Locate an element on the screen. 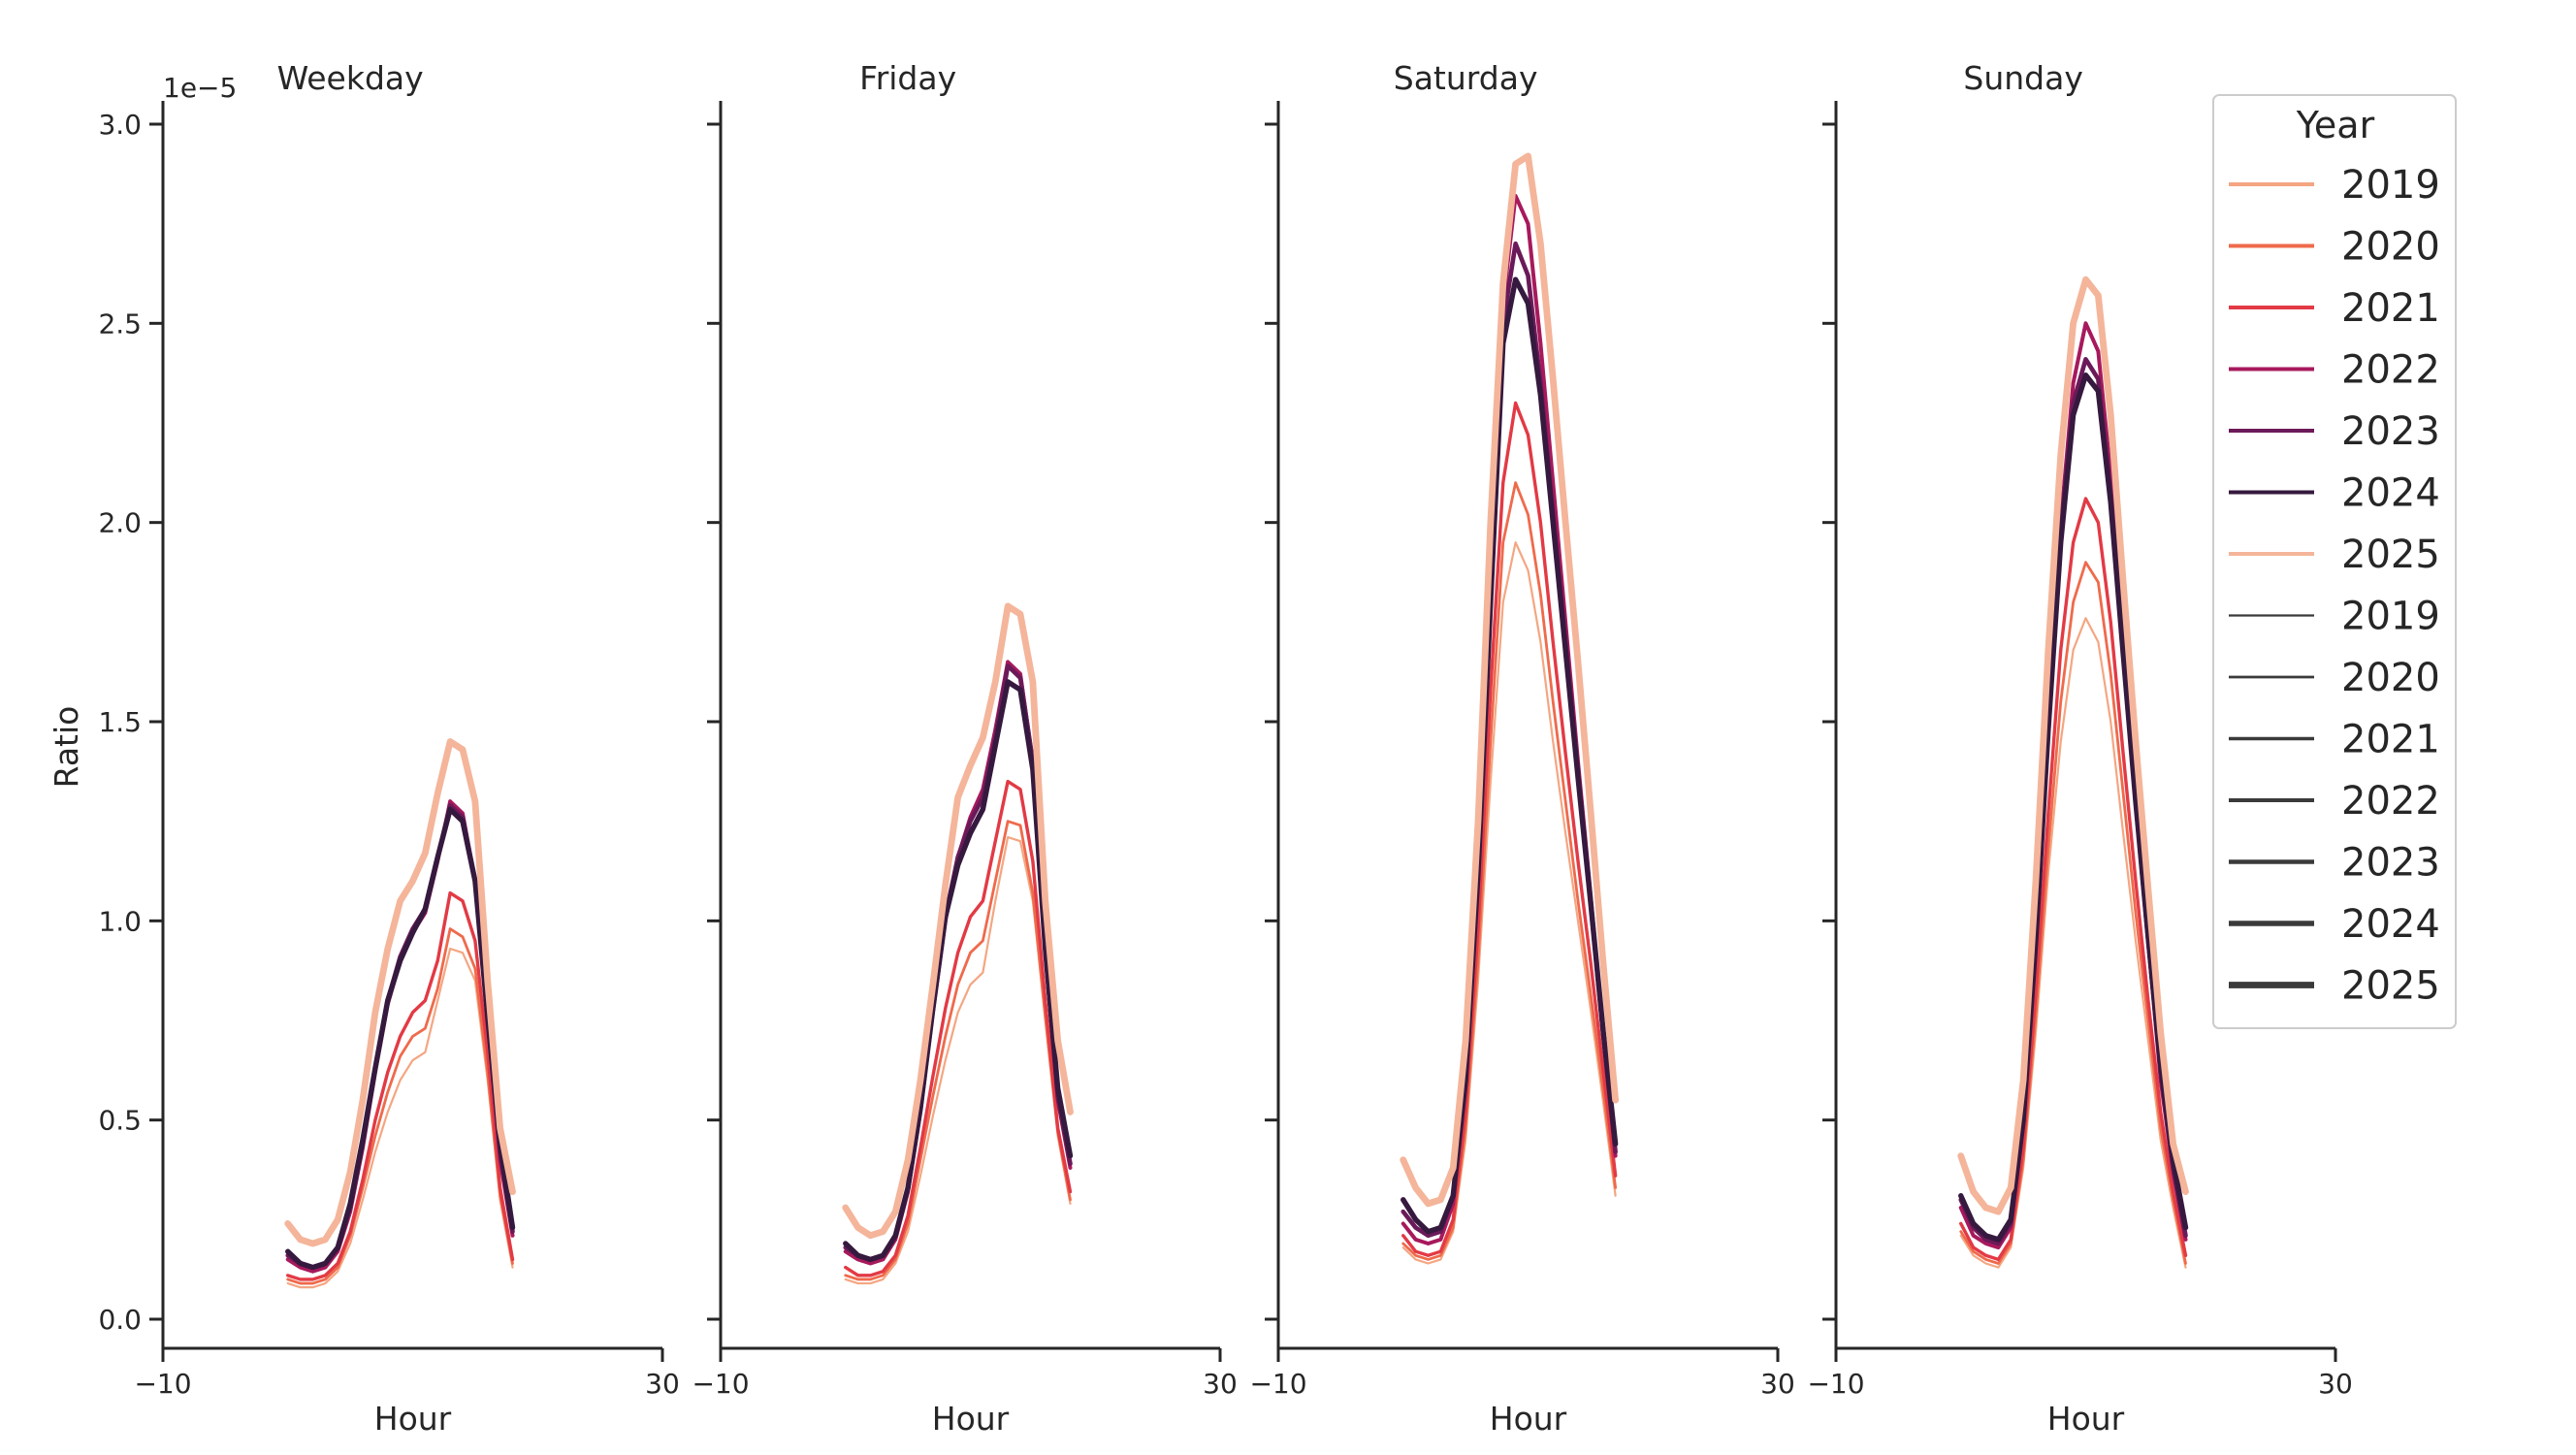 This screenshot has height=1455, width=2576. panel-title: Saturday is located at coordinates (1466, 78).